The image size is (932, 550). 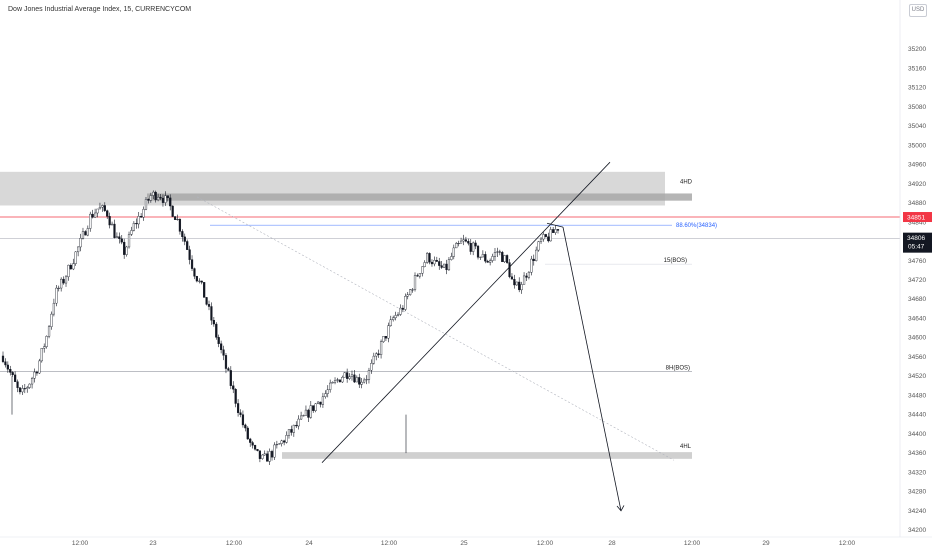 I want to click on y-tick-label: 35040, so click(x=917, y=126).